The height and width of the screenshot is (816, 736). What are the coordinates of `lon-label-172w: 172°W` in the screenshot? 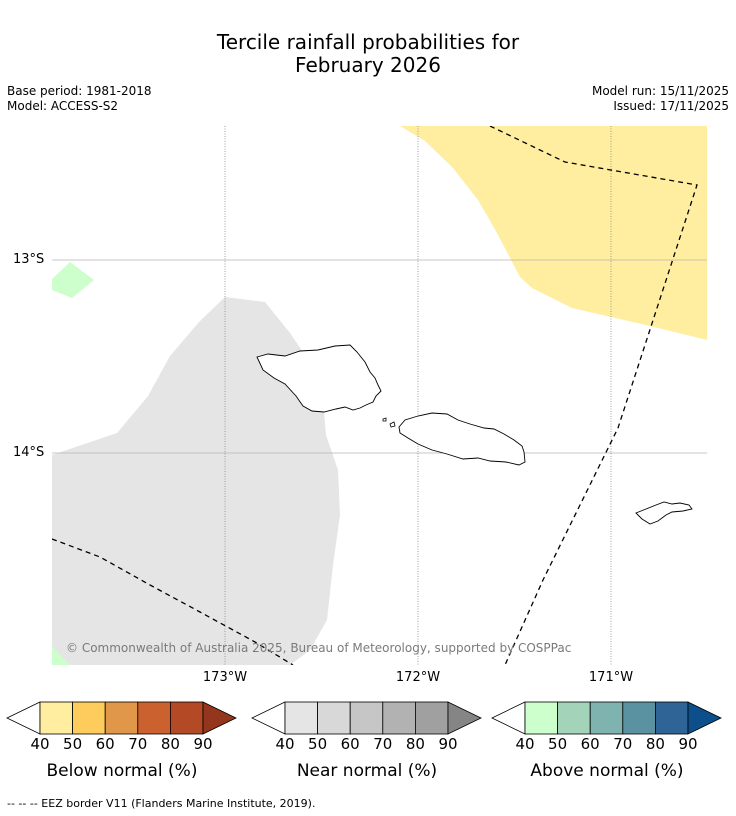 It's located at (418, 677).